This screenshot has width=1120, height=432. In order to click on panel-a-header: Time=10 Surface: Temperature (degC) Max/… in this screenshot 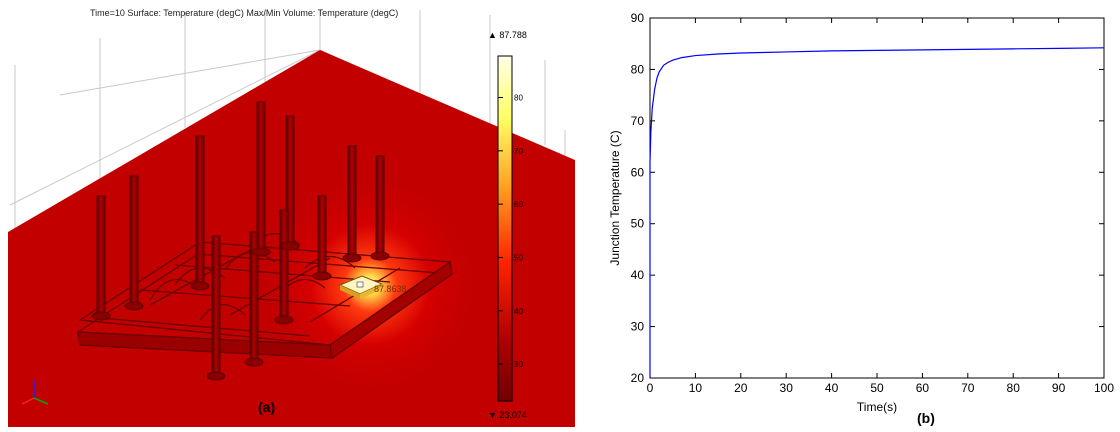, I will do `click(244, 13)`.